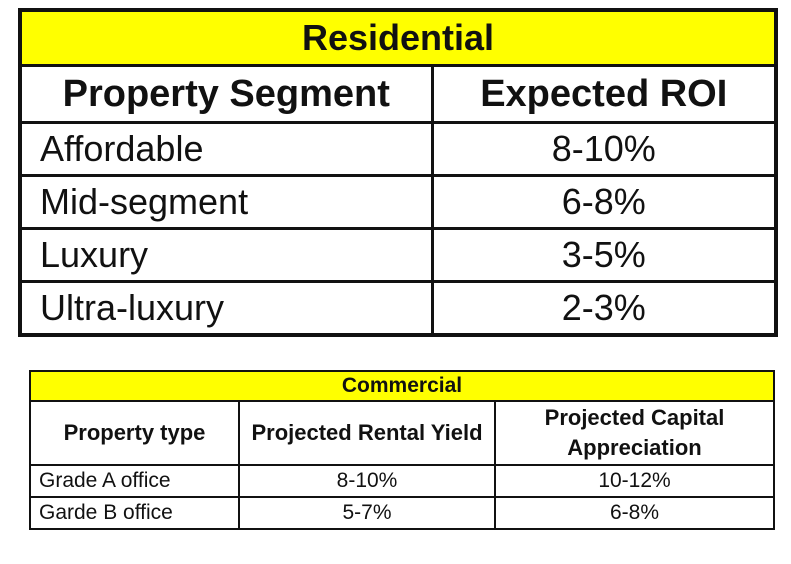 This screenshot has height=564, width=791. I want to click on column-header-expected-roi: Expected ROI, so click(604, 94).